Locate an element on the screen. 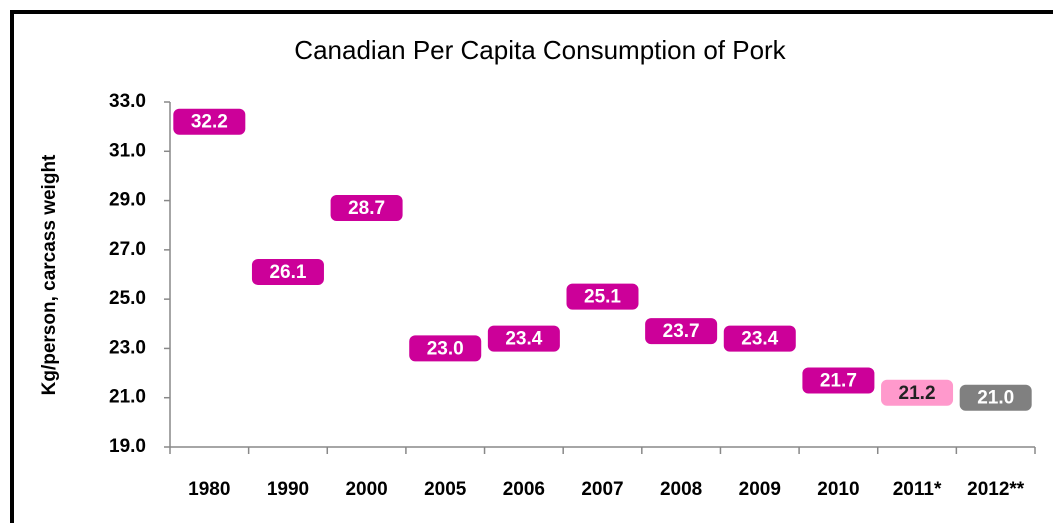 This screenshot has height=528, width=1053. x-tick-label: 2006 is located at coordinates (524, 489).